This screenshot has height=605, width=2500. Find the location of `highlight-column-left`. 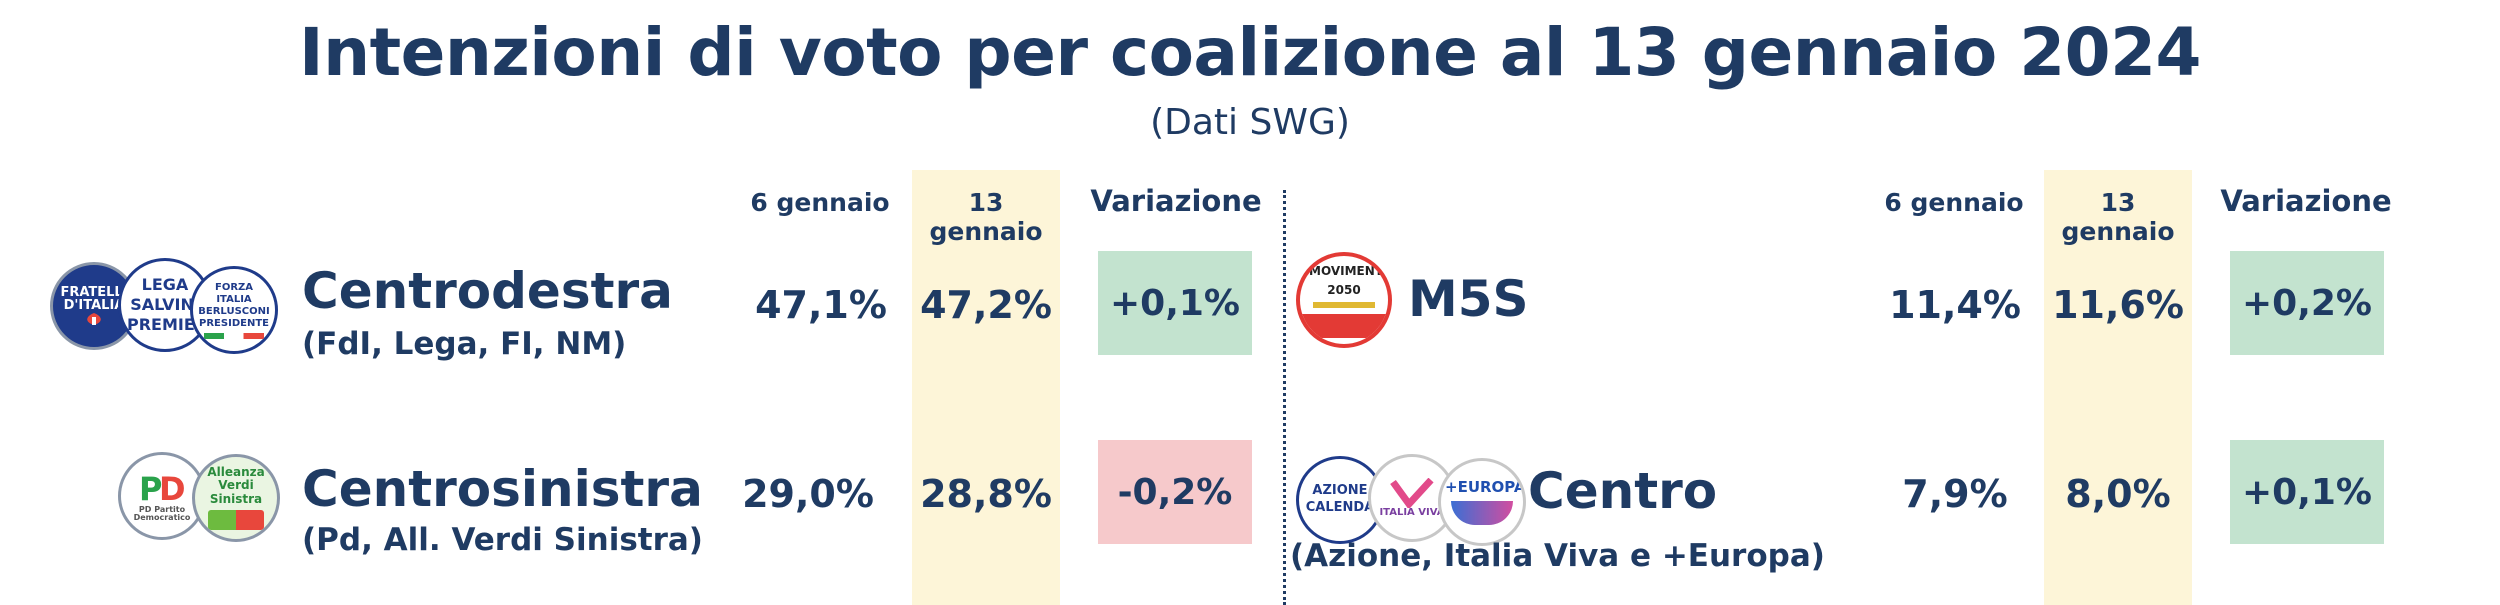

highlight-column-left is located at coordinates (986, 387).